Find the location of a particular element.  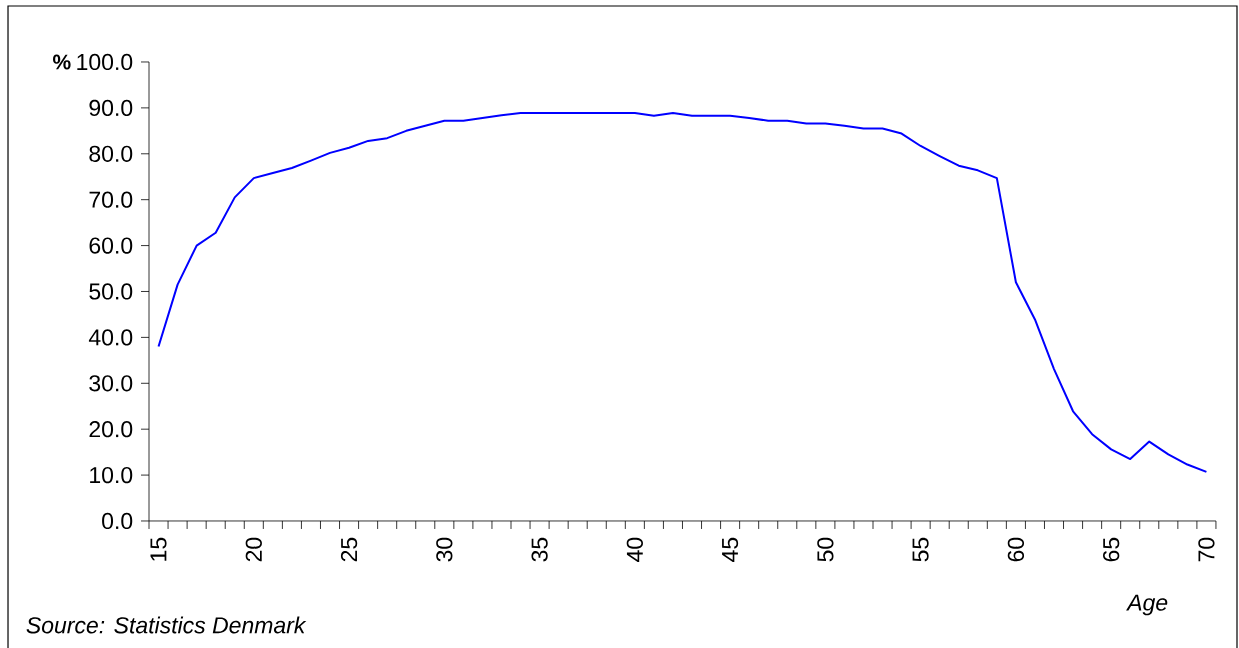

x-tick-label: 45 is located at coordinates (730, 549).